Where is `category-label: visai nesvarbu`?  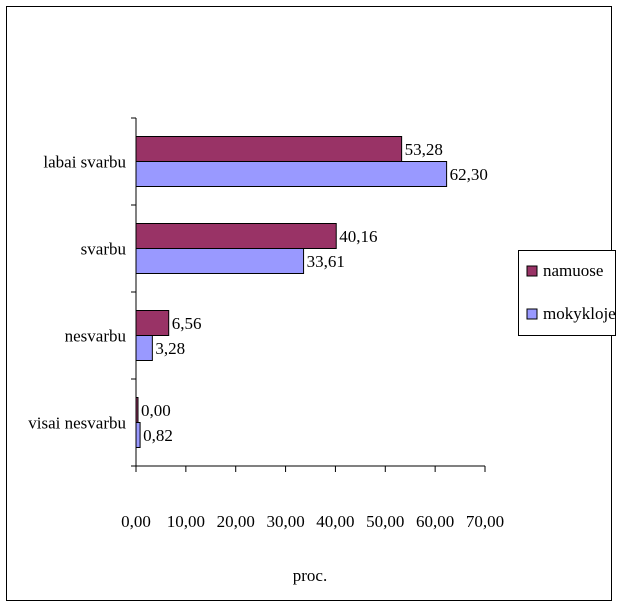
category-label: visai nesvarbu is located at coordinates (77, 423).